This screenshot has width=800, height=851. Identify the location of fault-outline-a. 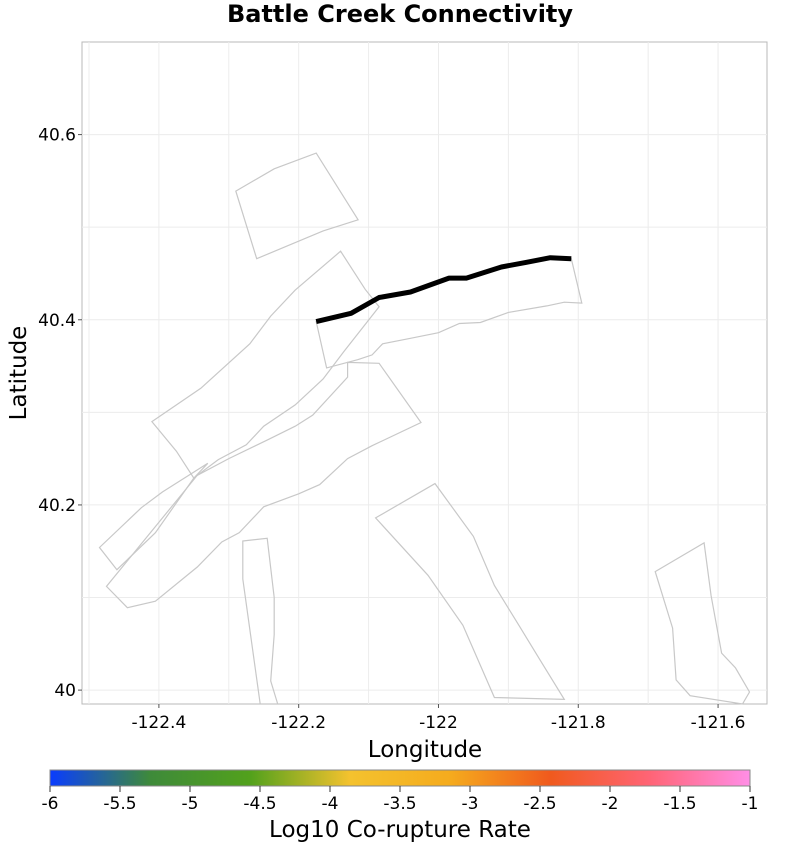
(297, 206).